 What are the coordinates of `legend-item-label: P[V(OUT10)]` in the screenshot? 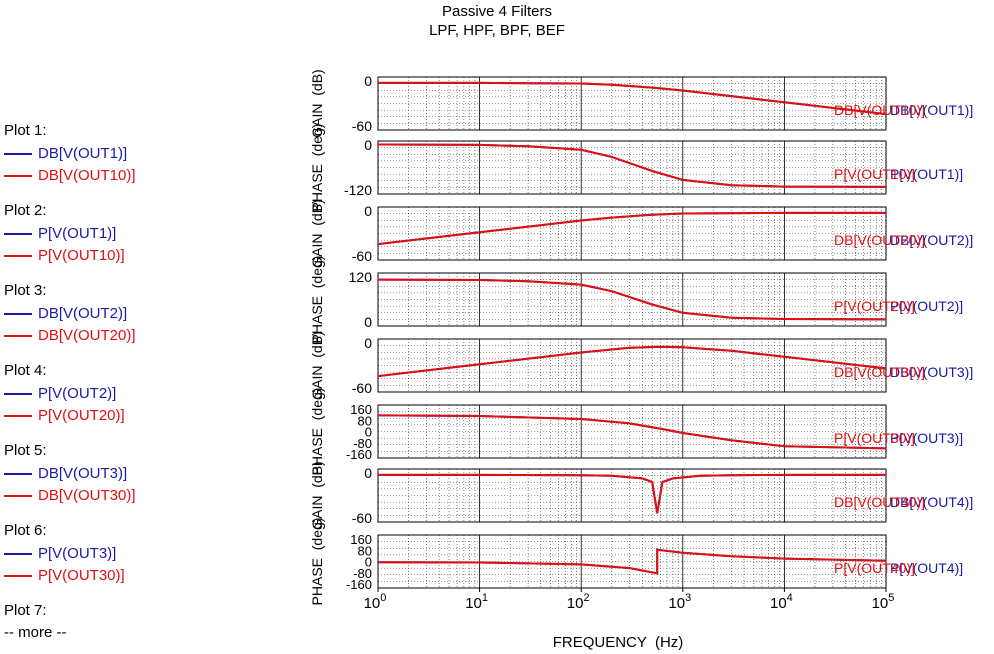 It's located at (81, 255).